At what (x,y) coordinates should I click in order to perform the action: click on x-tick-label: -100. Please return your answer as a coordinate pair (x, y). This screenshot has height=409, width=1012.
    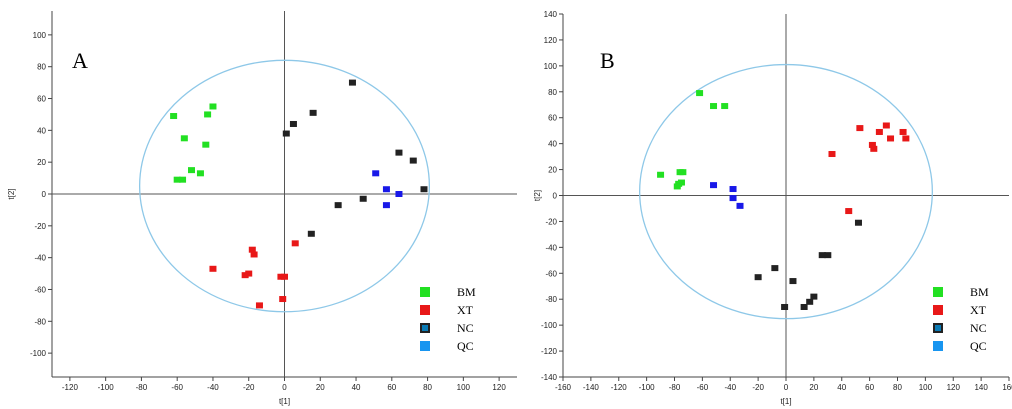
    Looking at the image, I should click on (647, 387).